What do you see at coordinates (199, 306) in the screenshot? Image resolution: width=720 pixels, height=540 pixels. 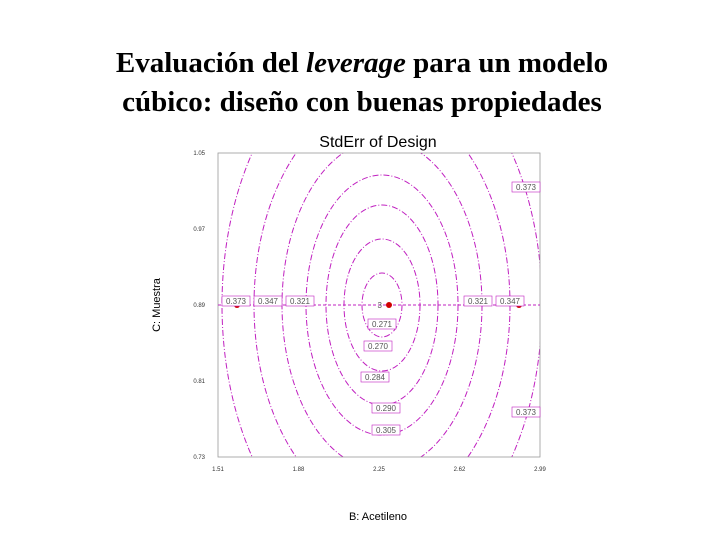 I see `y-tick-label: 0.89` at bounding box center [199, 306].